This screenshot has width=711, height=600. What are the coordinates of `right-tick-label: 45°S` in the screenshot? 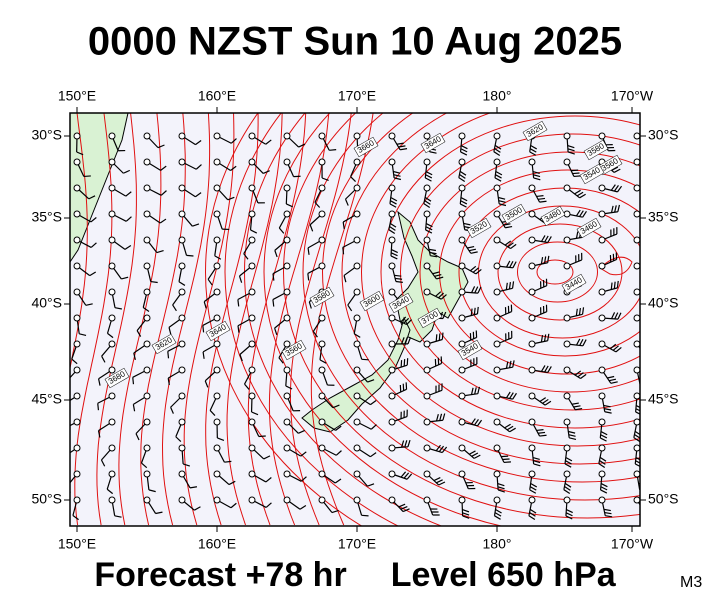 It's located at (663, 399).